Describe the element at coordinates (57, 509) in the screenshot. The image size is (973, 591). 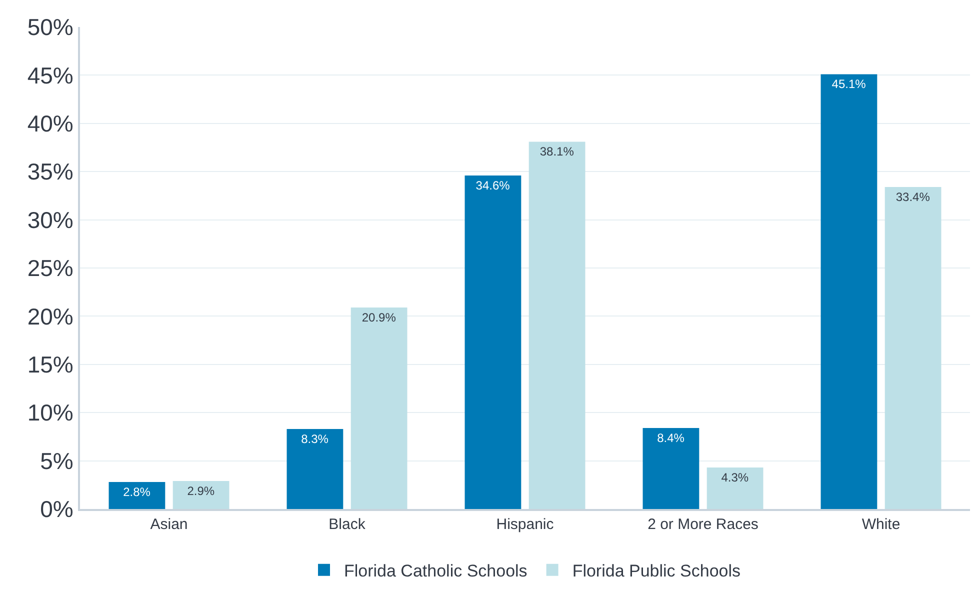
I see `y-tick-label: 0%` at that location.